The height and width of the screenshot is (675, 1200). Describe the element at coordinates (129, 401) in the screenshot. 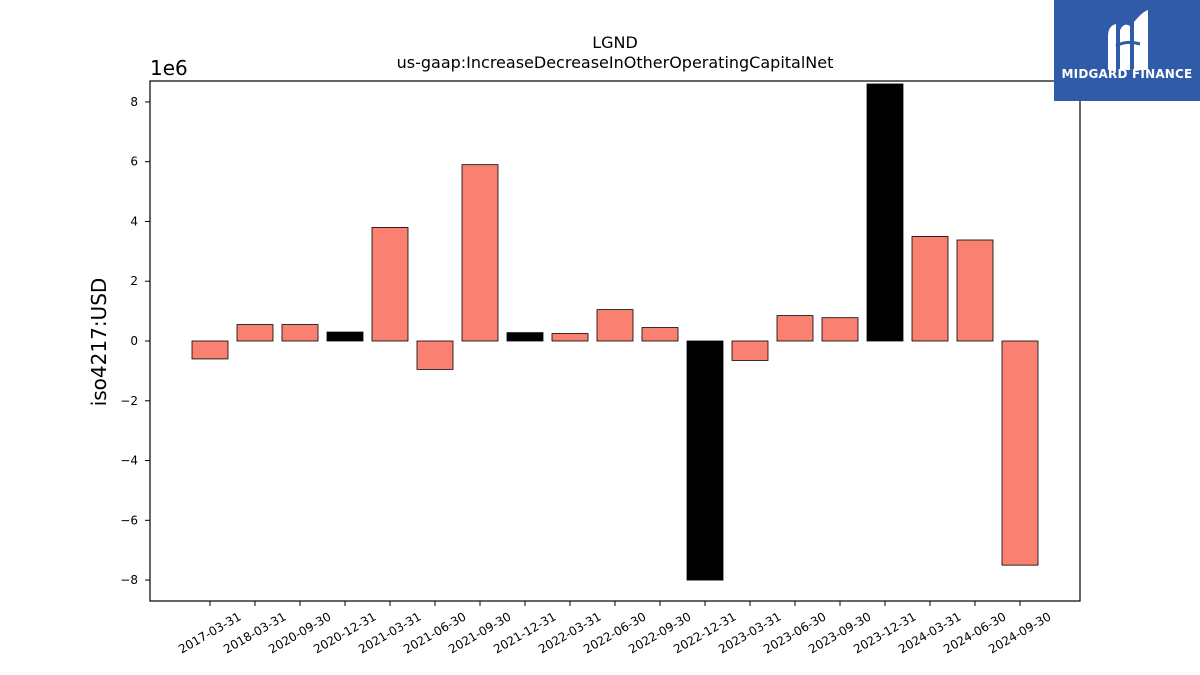

I see `y-tick-label: −2` at that location.